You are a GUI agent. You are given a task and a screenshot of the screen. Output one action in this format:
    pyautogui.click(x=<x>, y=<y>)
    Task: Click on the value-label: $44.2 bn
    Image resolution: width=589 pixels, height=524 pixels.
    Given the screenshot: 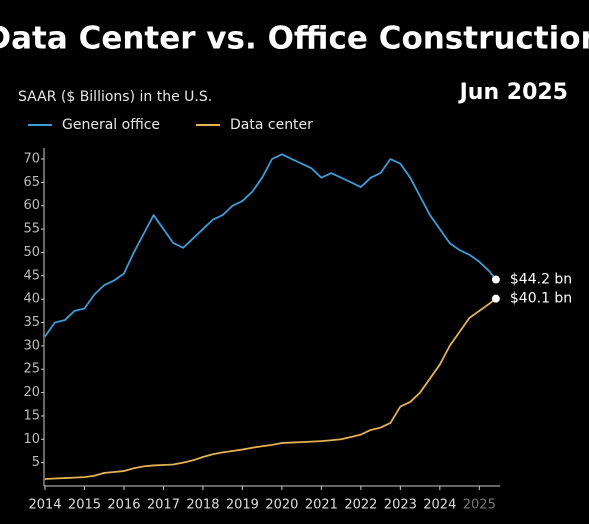 What is the action you would take?
    pyautogui.click(x=541, y=280)
    